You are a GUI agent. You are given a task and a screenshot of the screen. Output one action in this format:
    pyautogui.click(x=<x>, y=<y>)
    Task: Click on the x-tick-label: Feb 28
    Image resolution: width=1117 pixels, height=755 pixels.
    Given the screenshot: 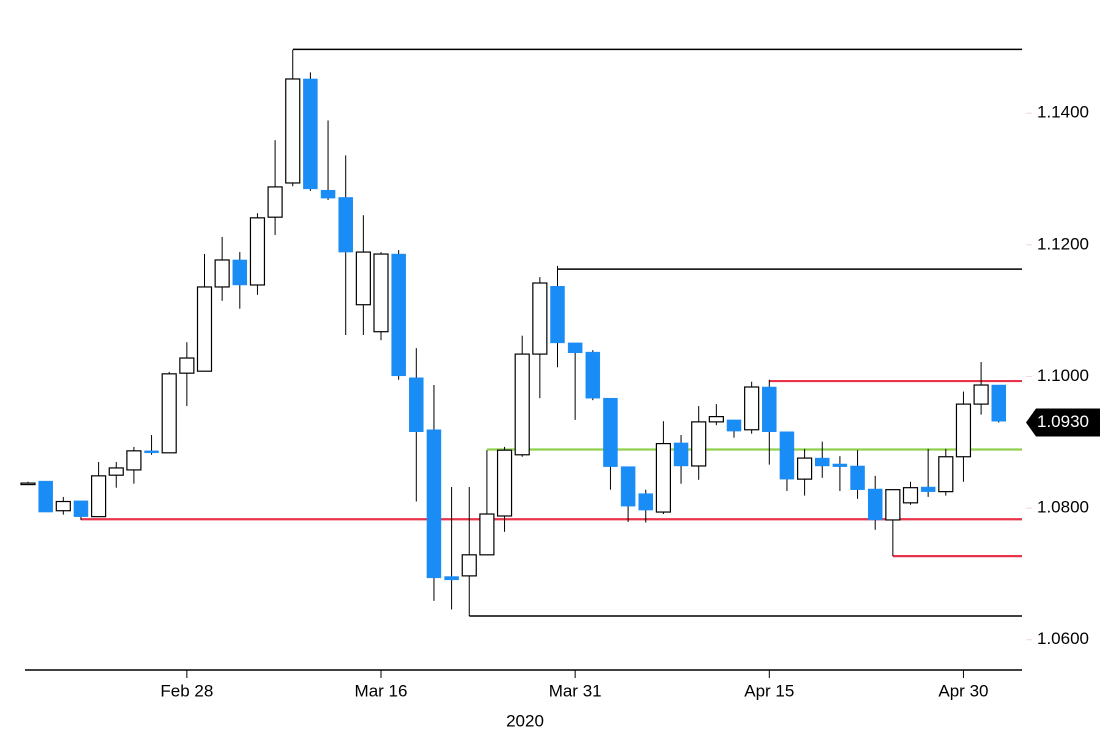 What is the action you would take?
    pyautogui.click(x=186, y=690)
    